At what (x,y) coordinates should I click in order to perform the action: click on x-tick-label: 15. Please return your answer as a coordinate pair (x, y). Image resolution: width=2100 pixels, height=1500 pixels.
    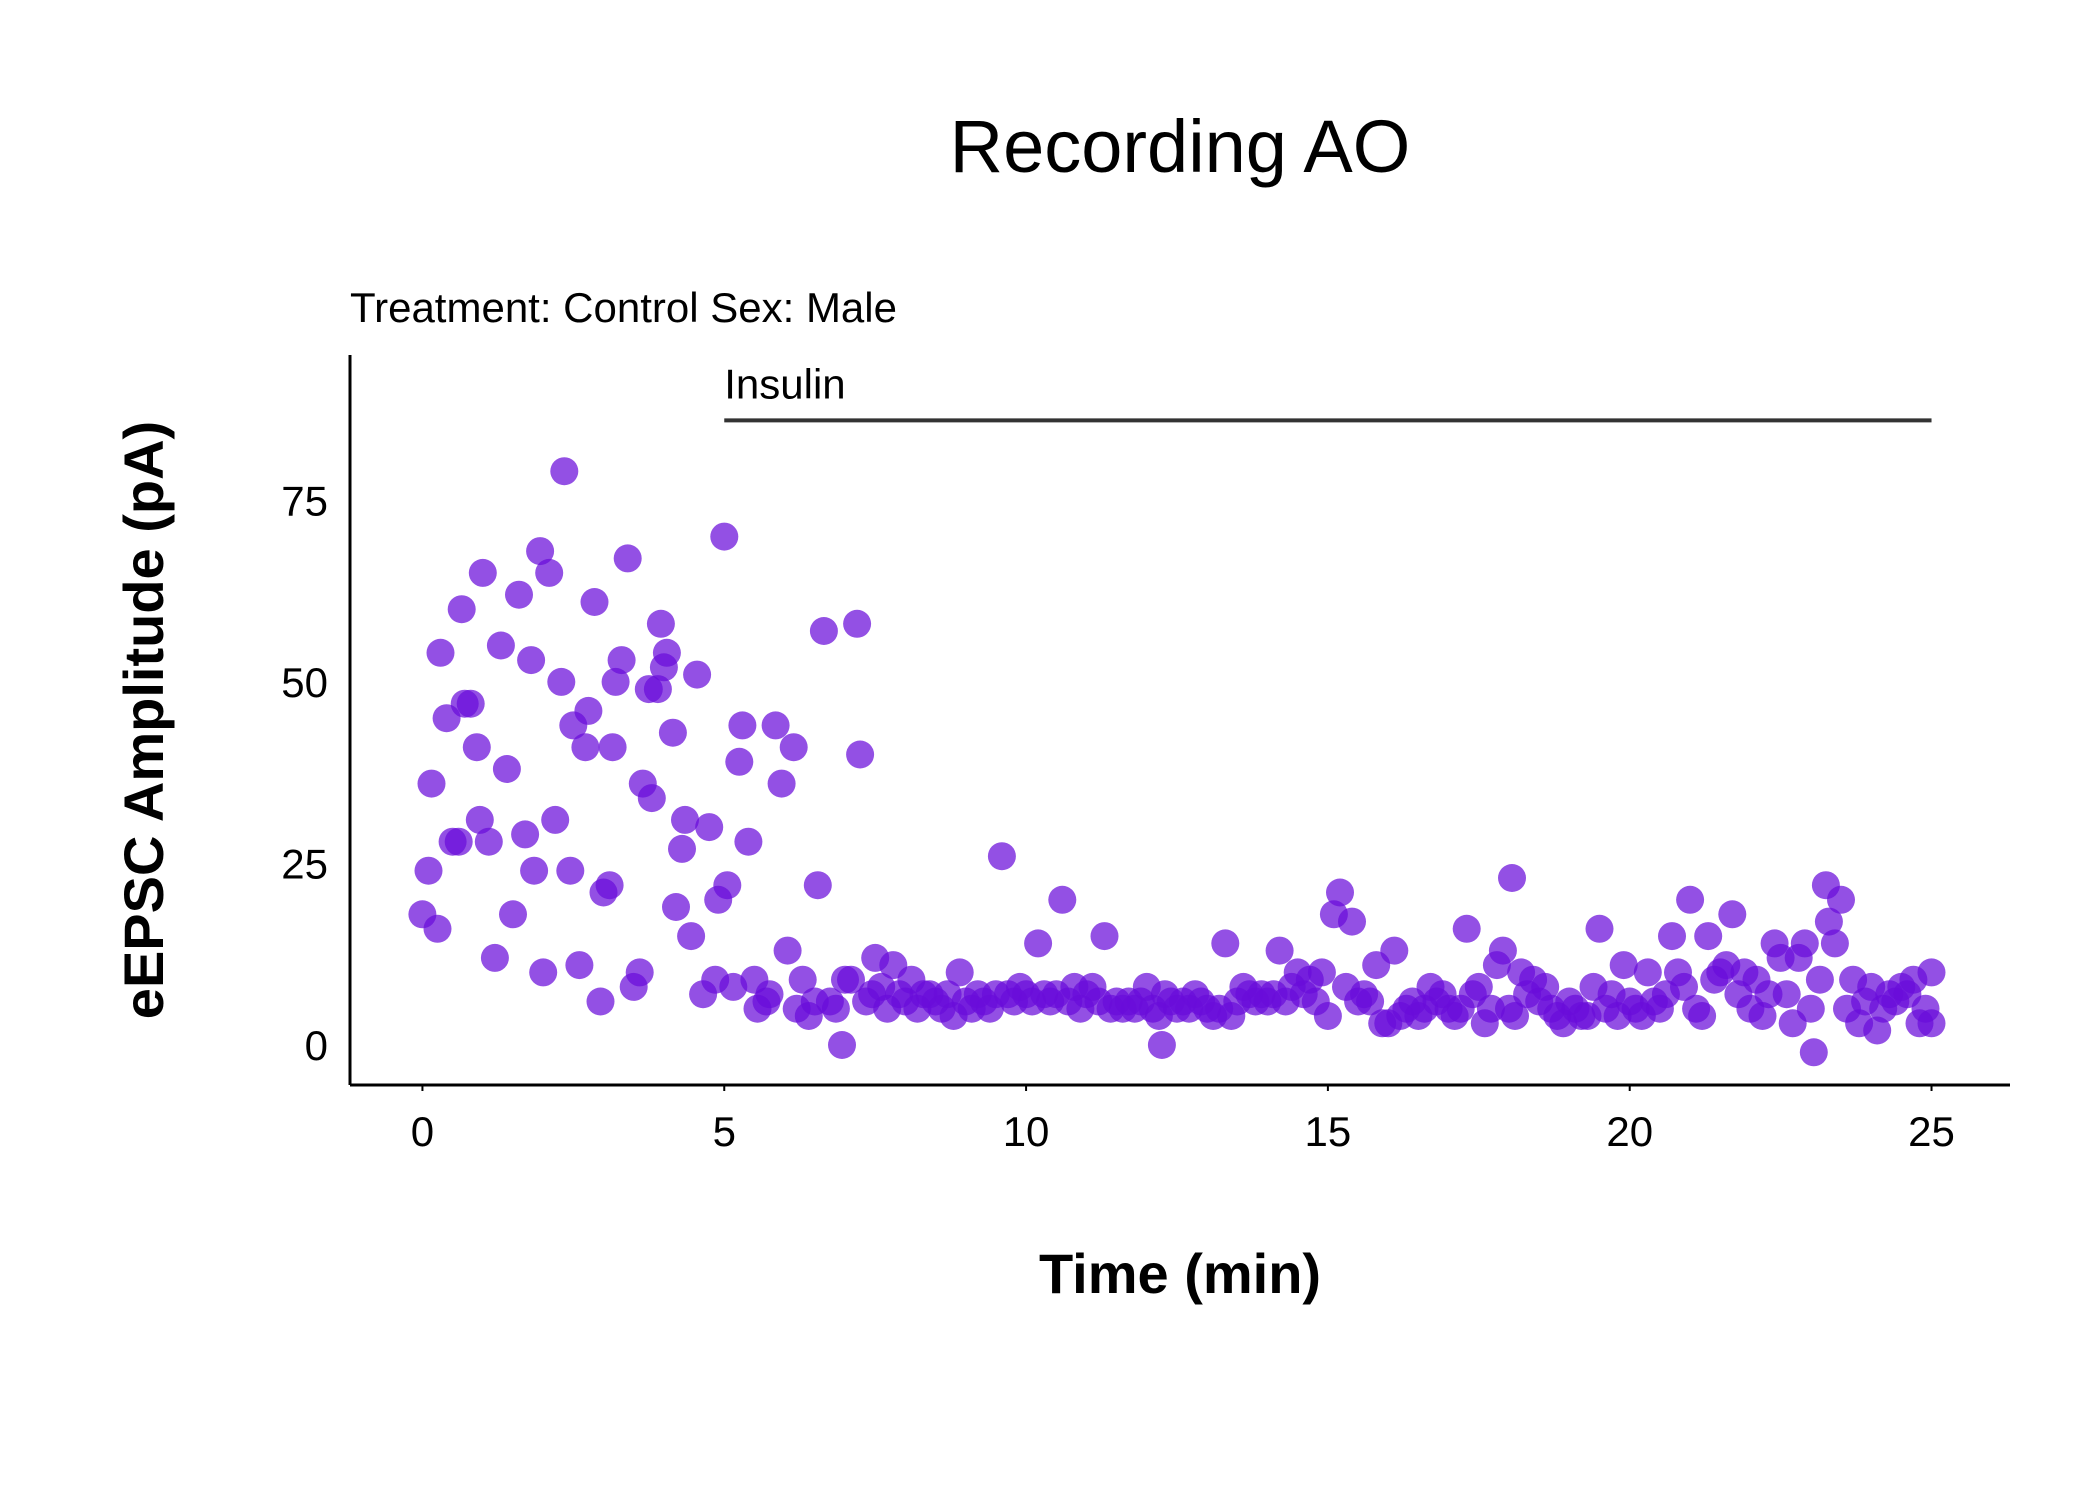
    Looking at the image, I should click on (1328, 1131).